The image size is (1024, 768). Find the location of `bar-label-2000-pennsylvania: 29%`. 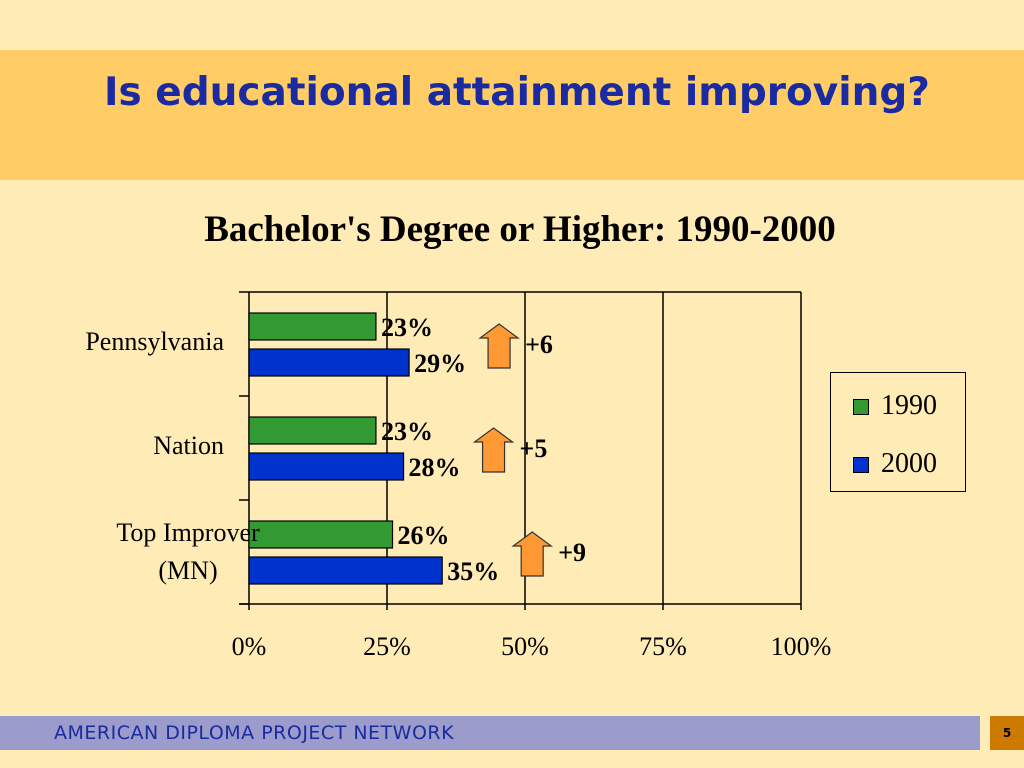

bar-label-2000-pennsylvania: 29% is located at coordinates (440, 363).